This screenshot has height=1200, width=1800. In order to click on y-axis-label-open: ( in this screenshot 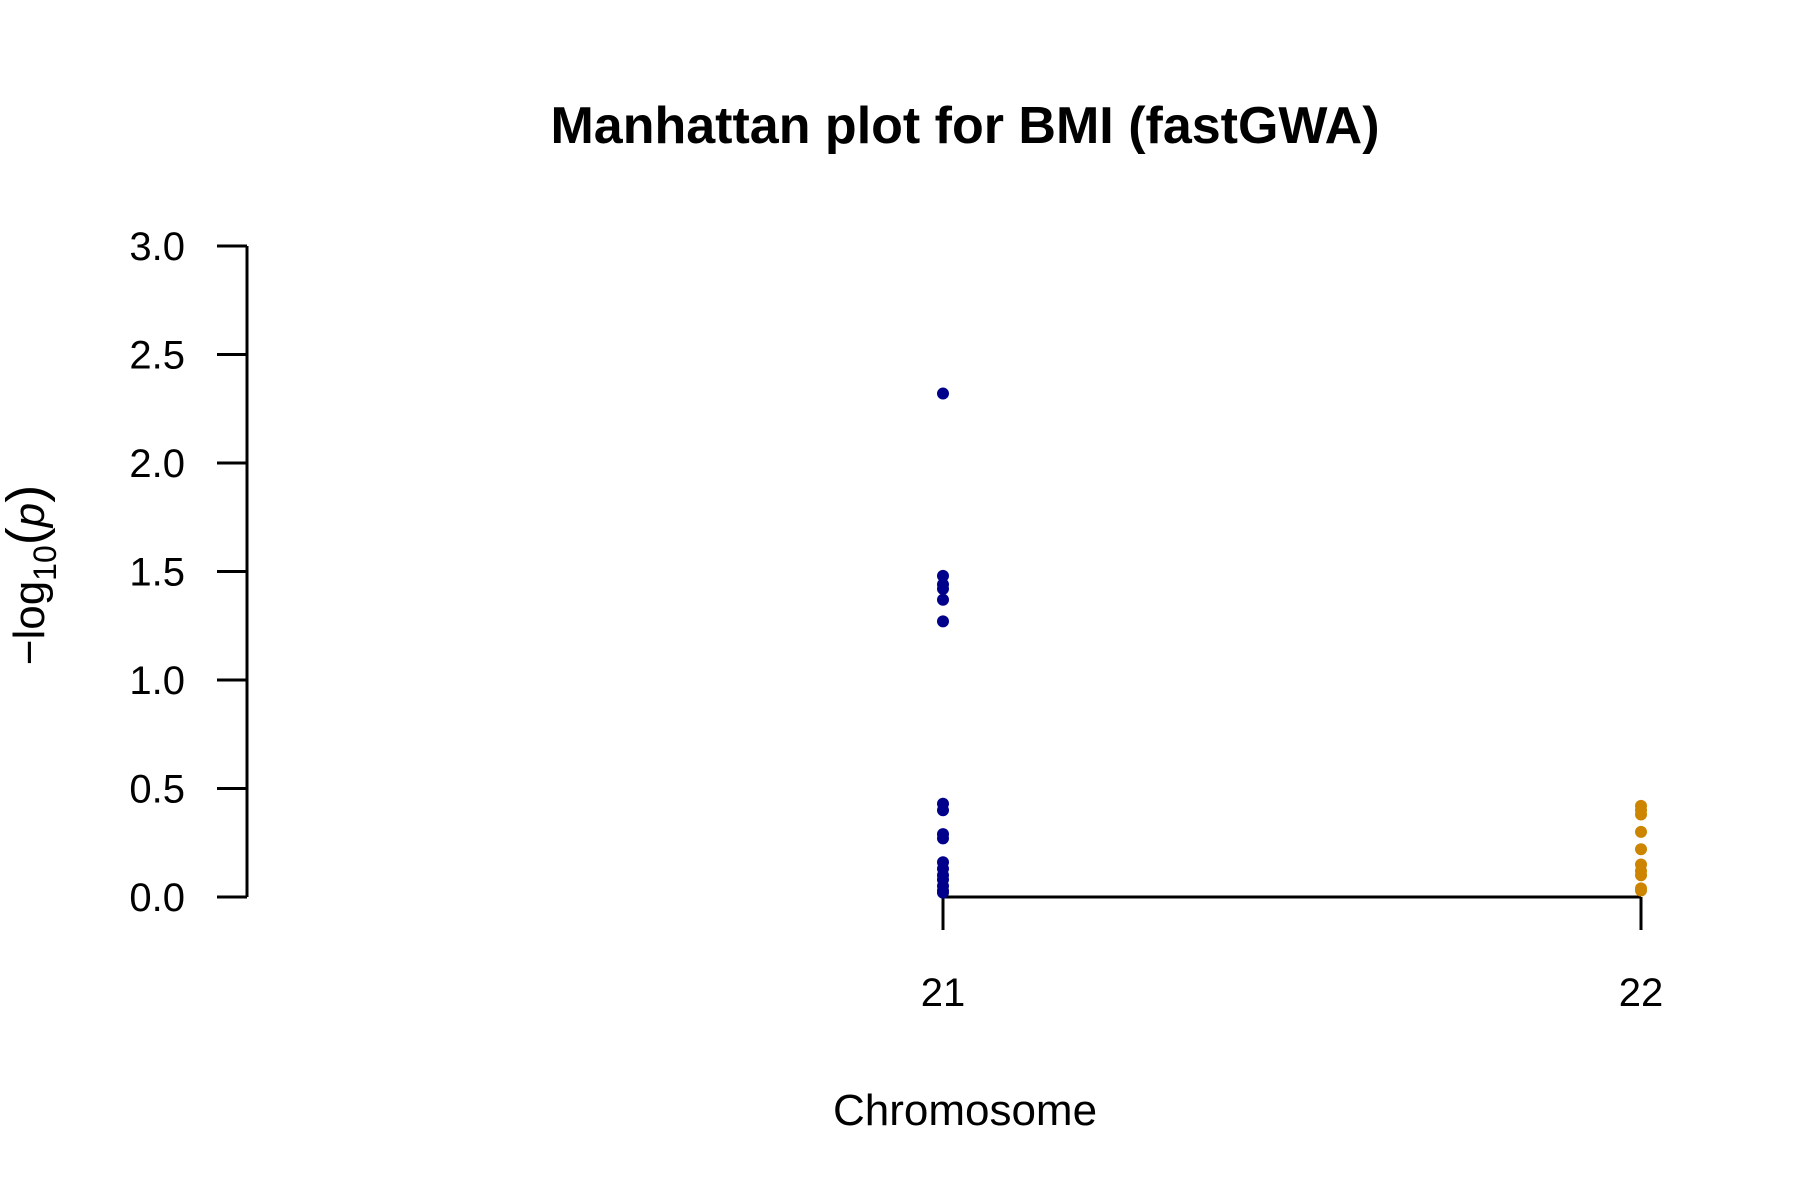, I will do `click(28, 536)`.